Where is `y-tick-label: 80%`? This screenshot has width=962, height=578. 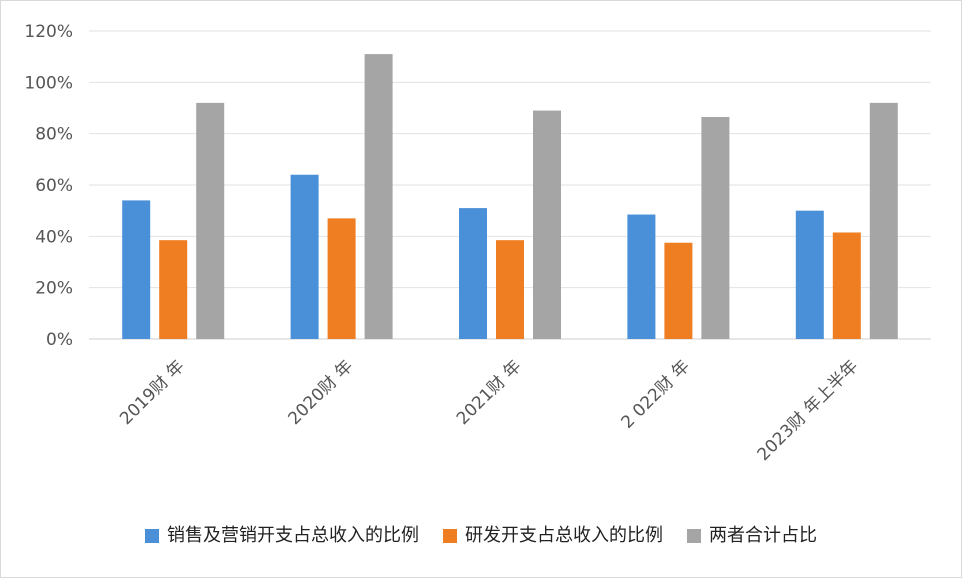
y-tick-label: 80% is located at coordinates (54, 135).